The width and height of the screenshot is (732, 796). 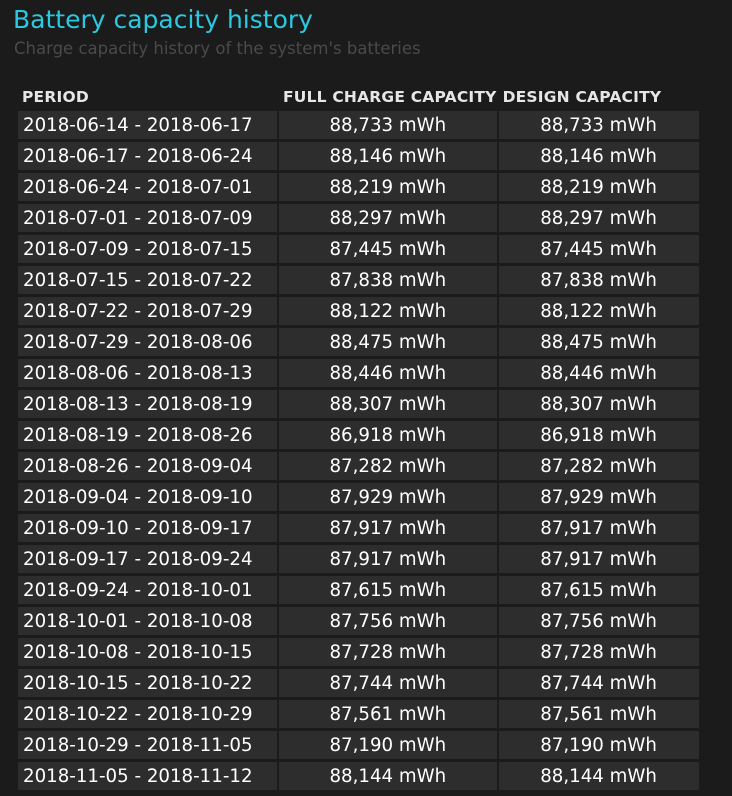 What do you see at coordinates (388, 156) in the screenshot?
I see `full-charge-capacity-cell: 88,146 mWh` at bounding box center [388, 156].